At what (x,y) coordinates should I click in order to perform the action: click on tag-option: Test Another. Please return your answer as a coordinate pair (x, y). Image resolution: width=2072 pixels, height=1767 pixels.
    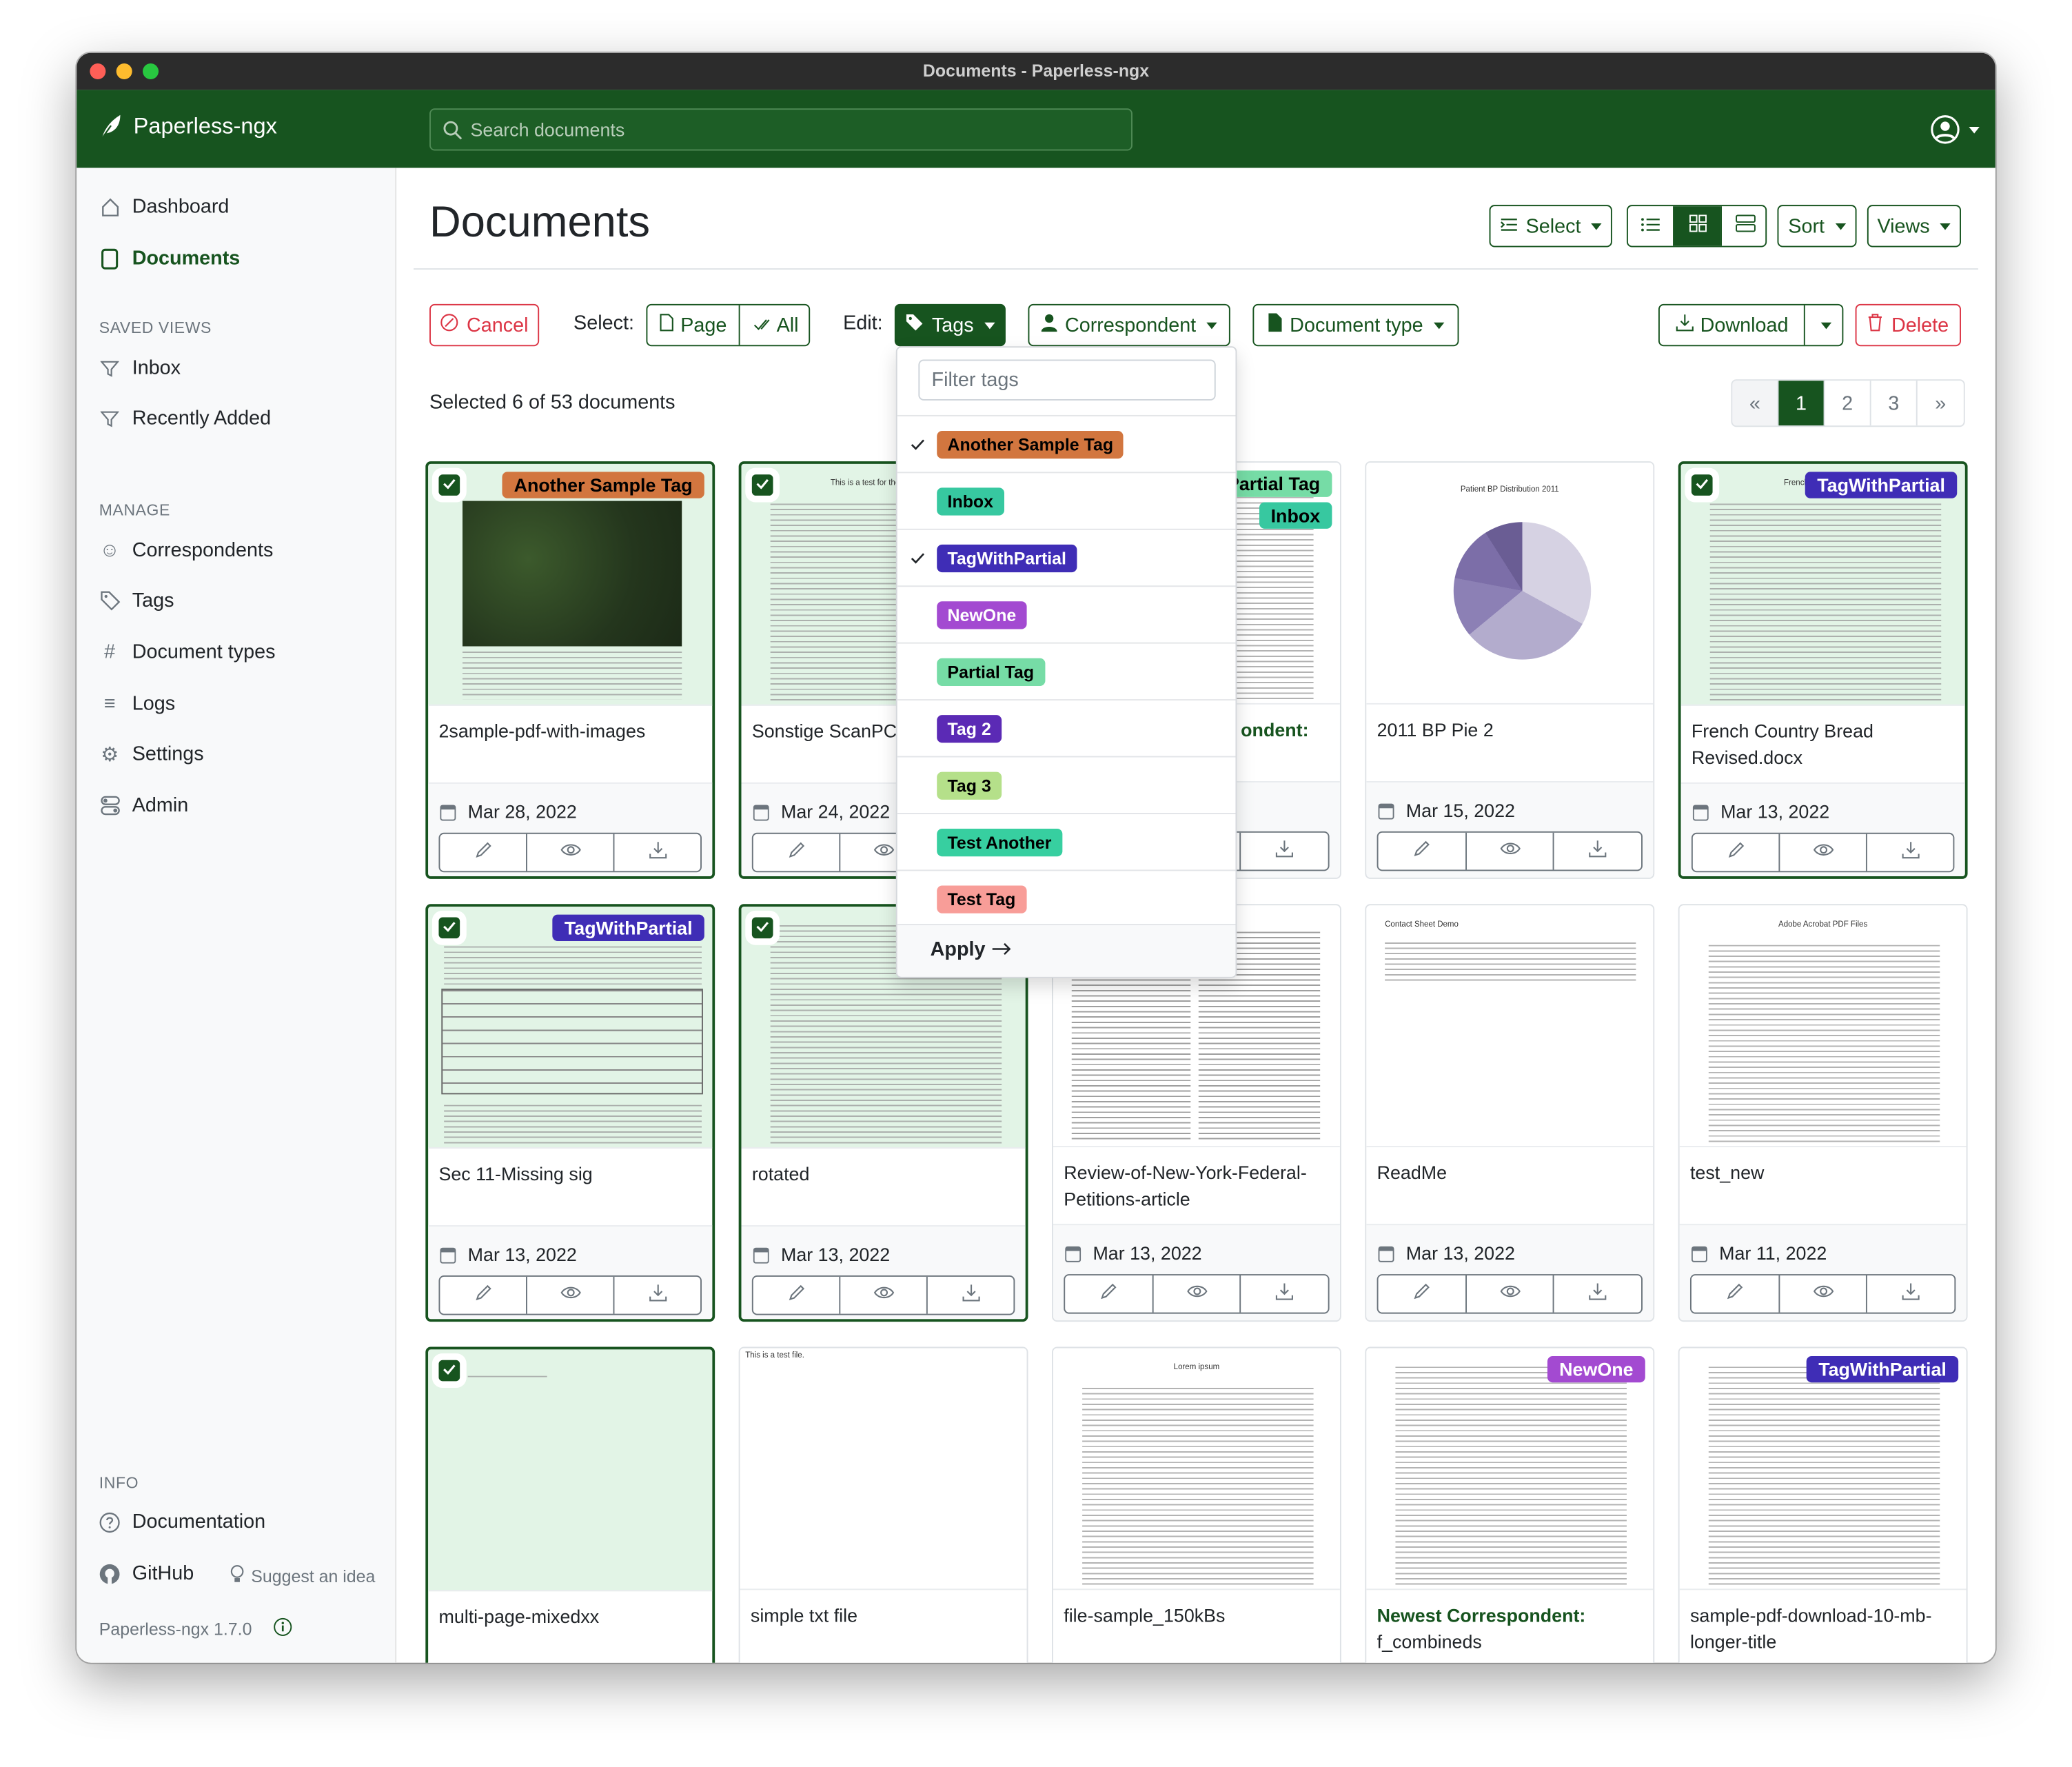
    Looking at the image, I should click on (1066, 841).